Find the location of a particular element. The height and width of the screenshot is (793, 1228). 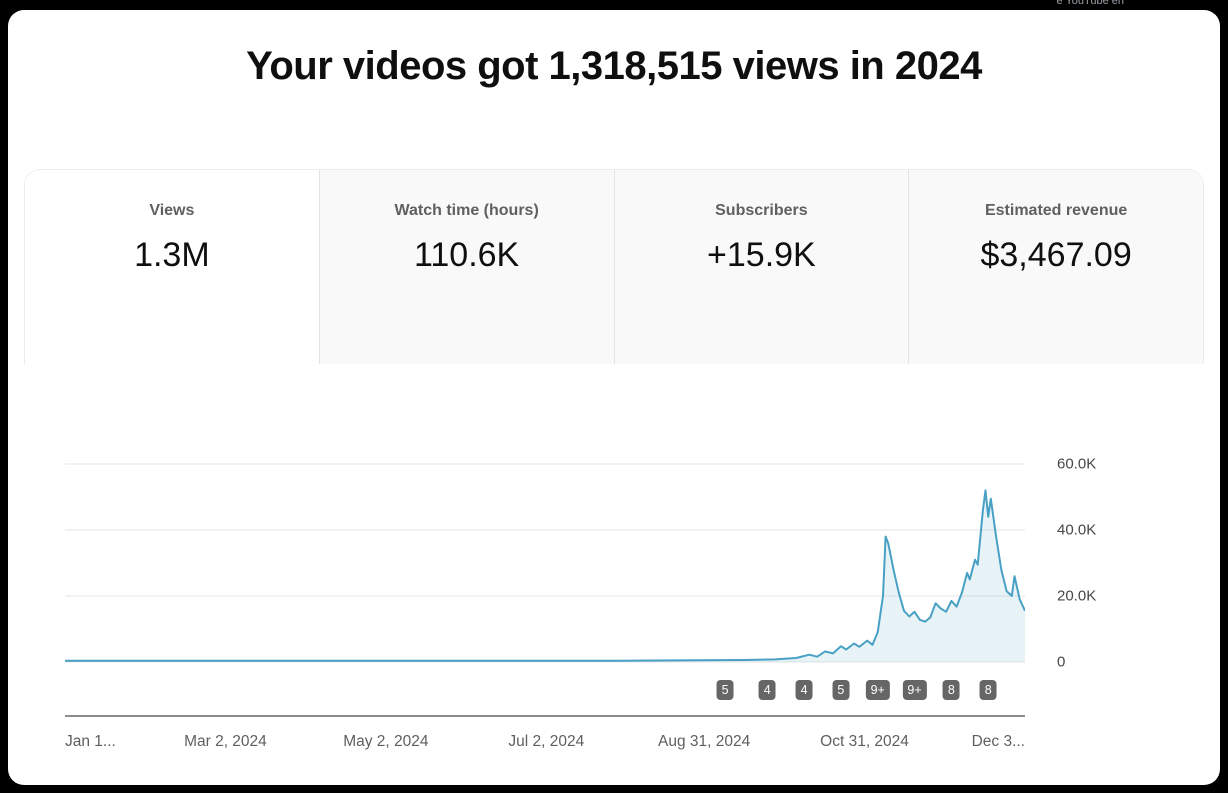

metric-value: $3,467.09 is located at coordinates (1056, 255).